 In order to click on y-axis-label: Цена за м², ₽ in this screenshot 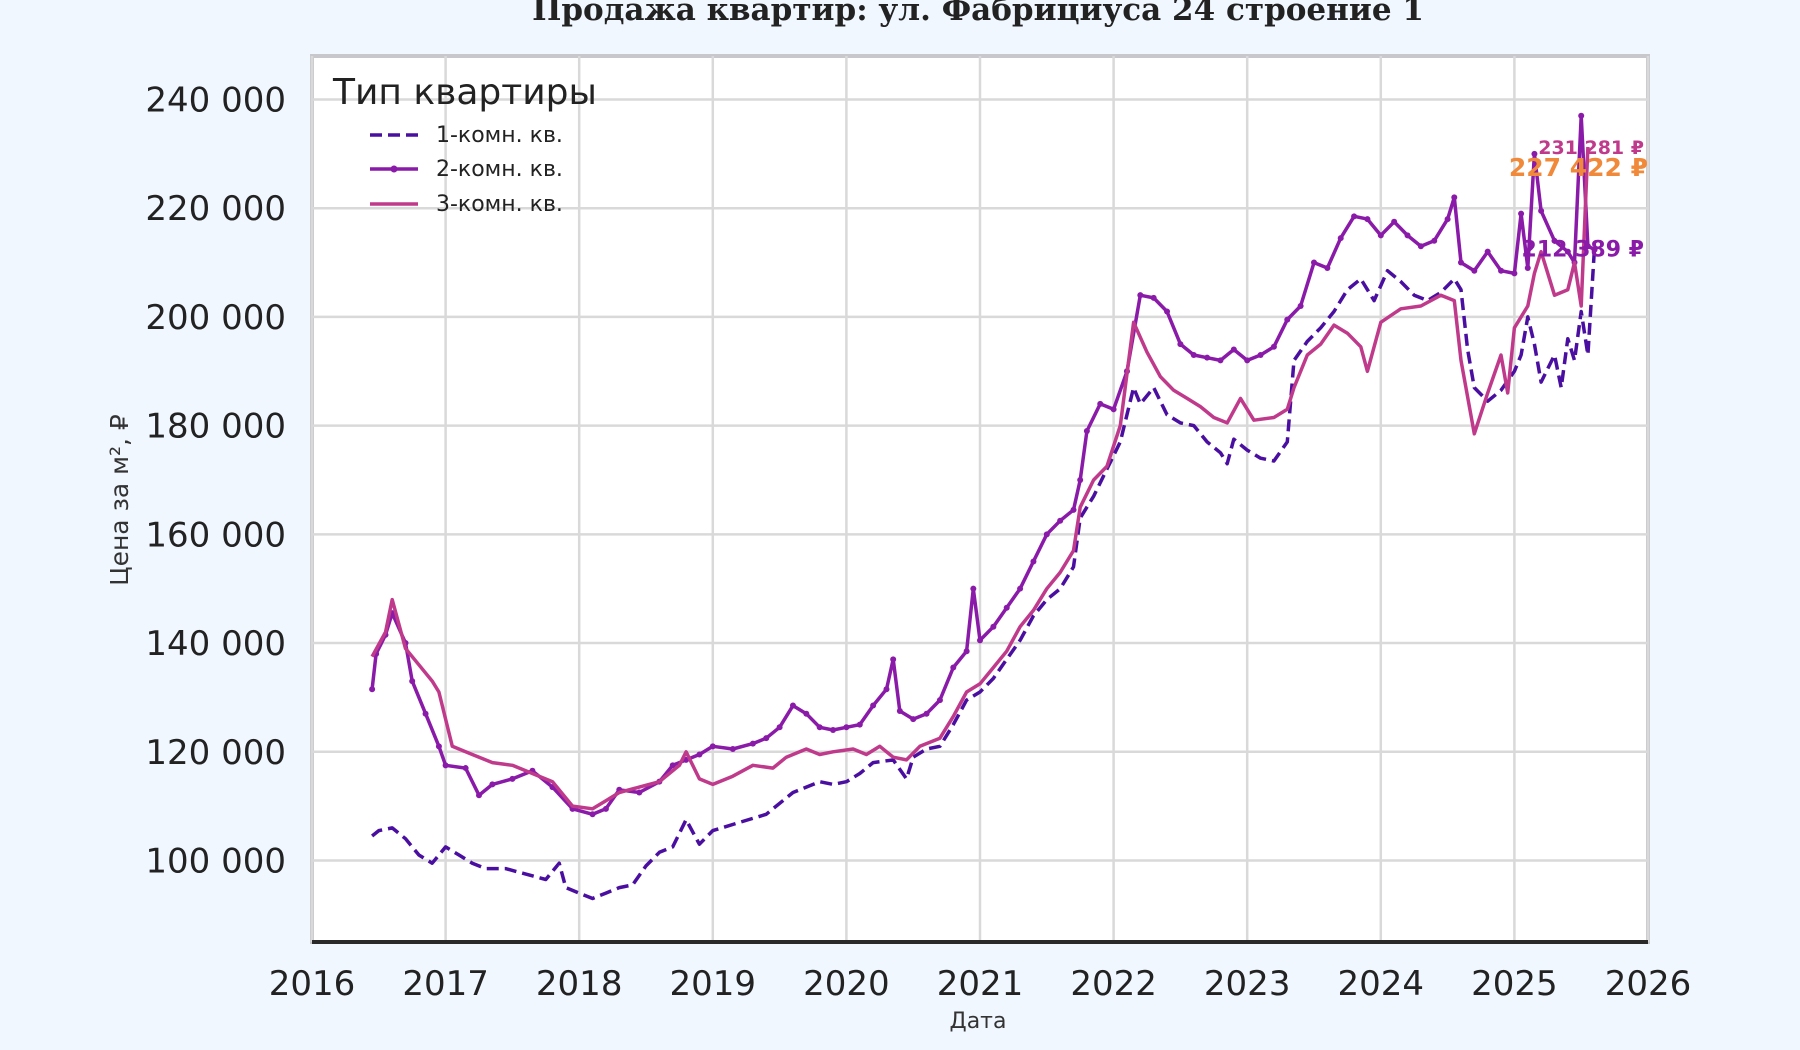, I will do `click(119, 500)`.